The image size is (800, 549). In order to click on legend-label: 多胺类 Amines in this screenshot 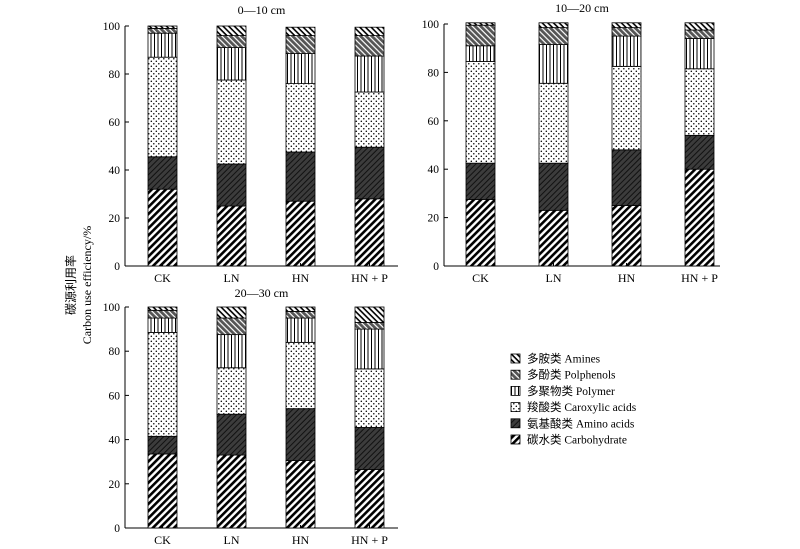, I will do `click(564, 359)`.